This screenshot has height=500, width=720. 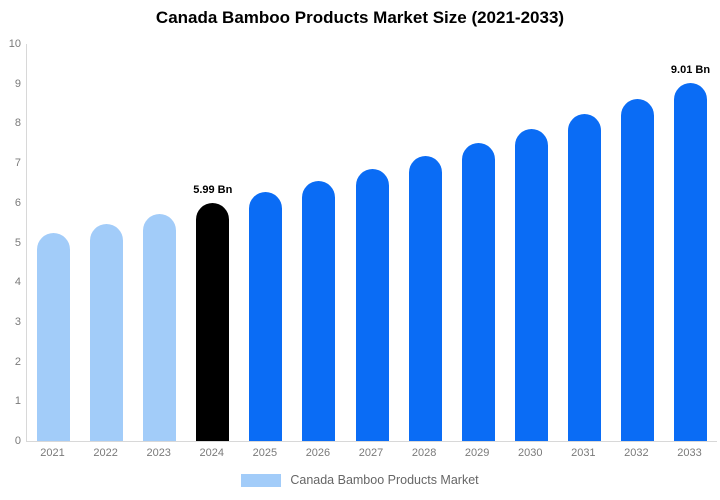 What do you see at coordinates (690, 70) in the screenshot?
I see `bar-value-label-2033: 9.01 Bn` at bounding box center [690, 70].